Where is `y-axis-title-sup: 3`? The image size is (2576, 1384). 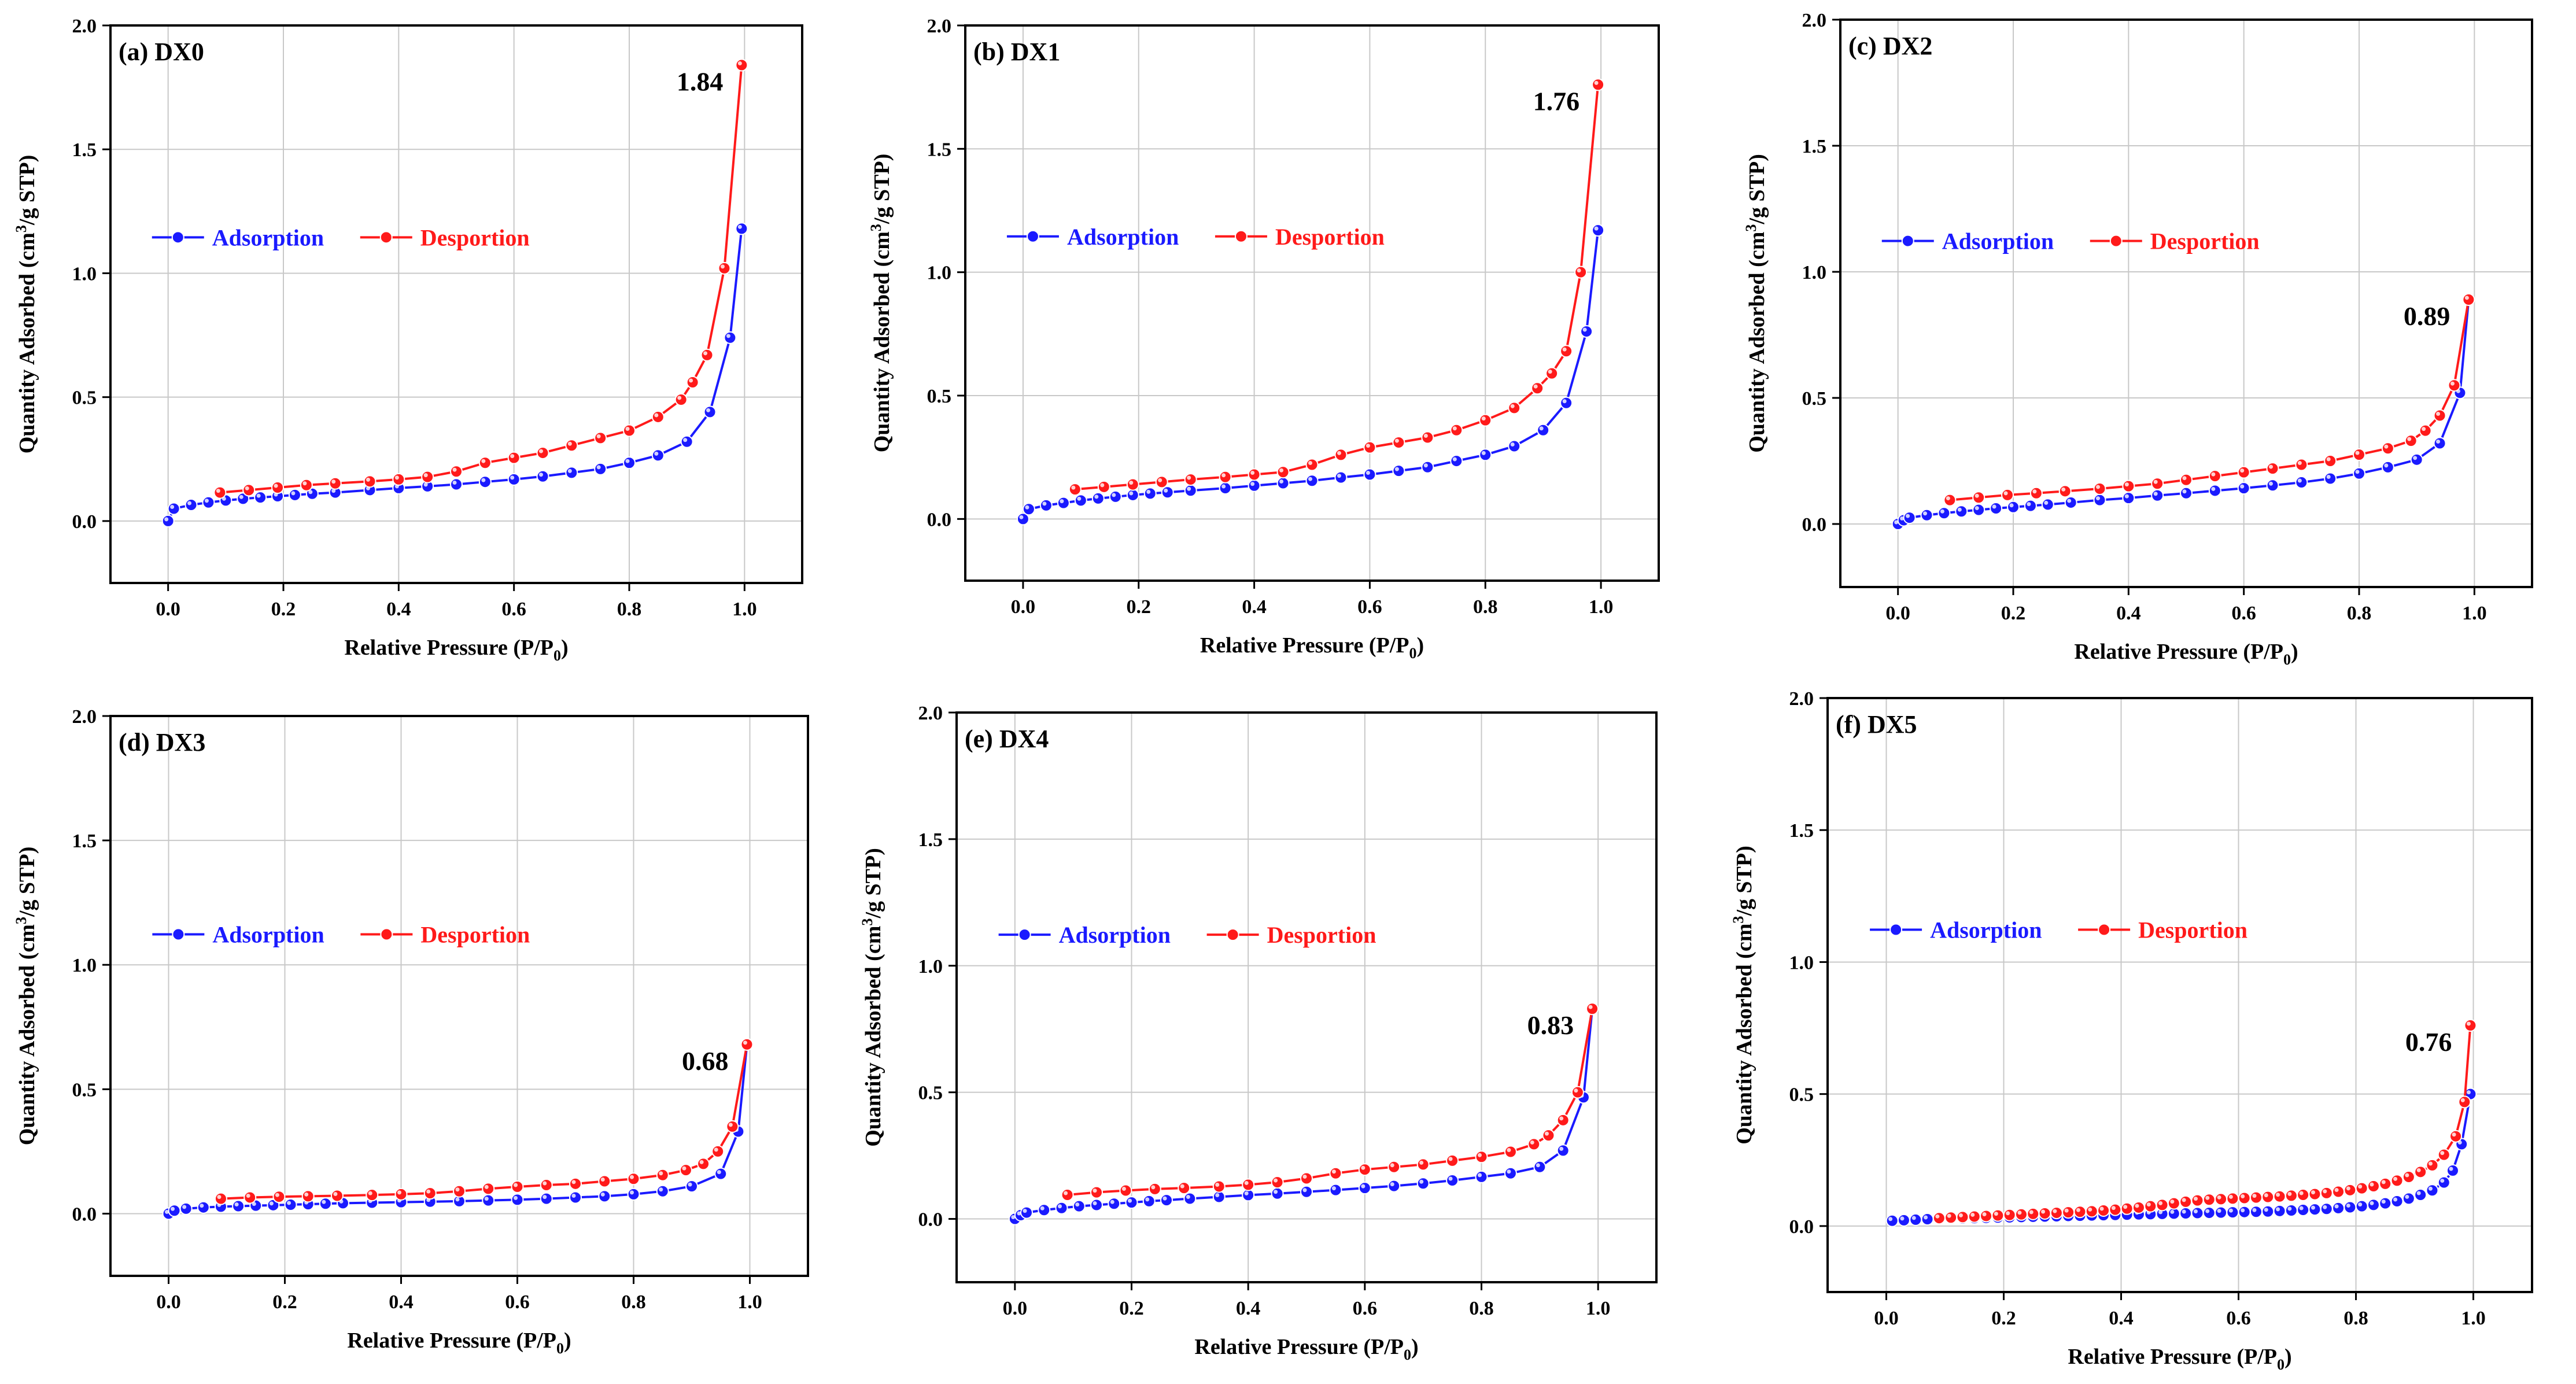 y-axis-title-sup: 3 is located at coordinates (1751, 228).